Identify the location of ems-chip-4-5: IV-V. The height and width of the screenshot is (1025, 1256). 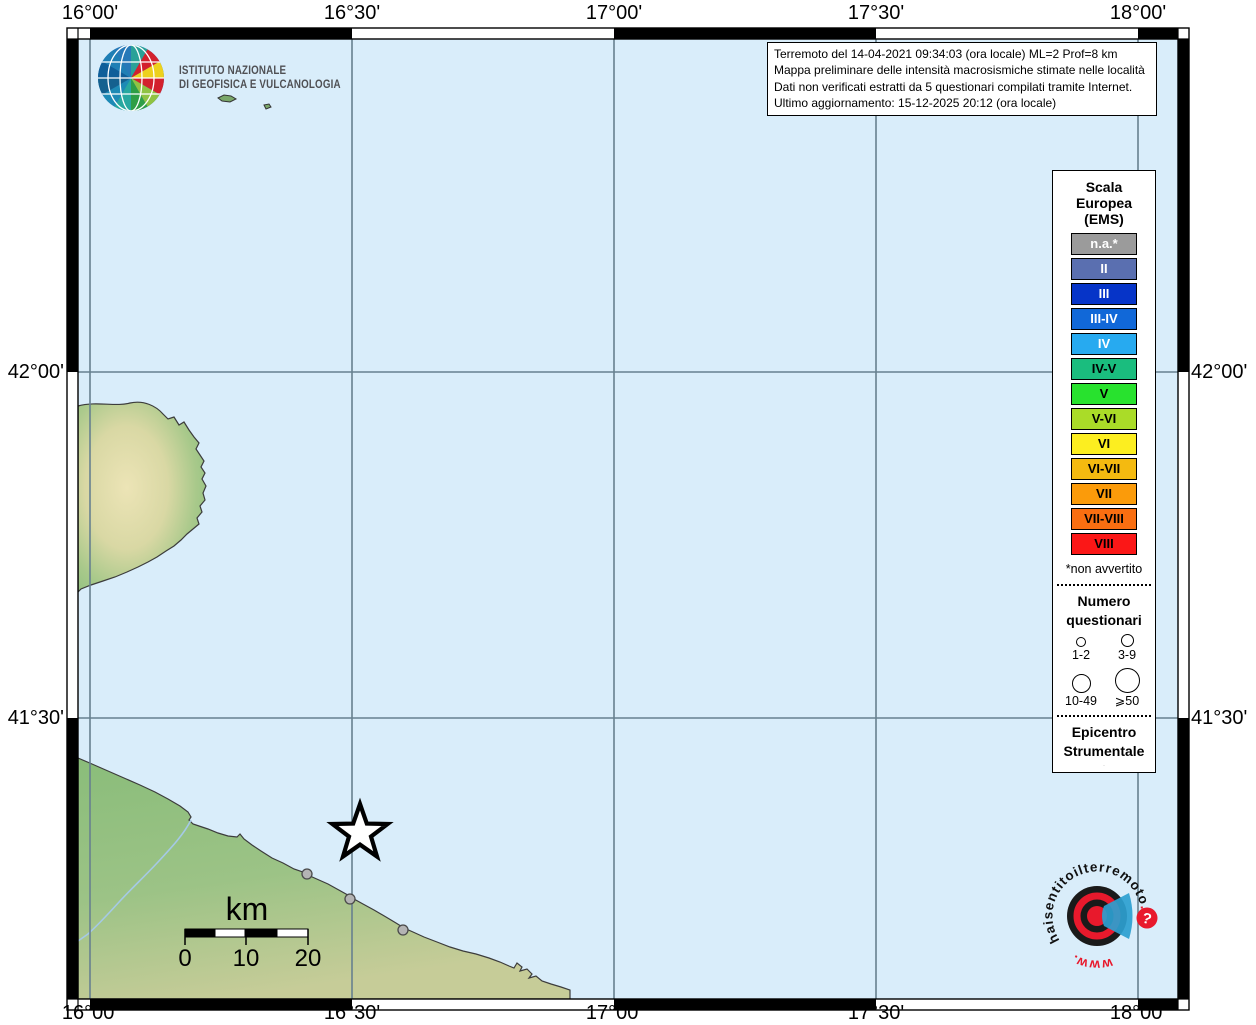
(1104, 369).